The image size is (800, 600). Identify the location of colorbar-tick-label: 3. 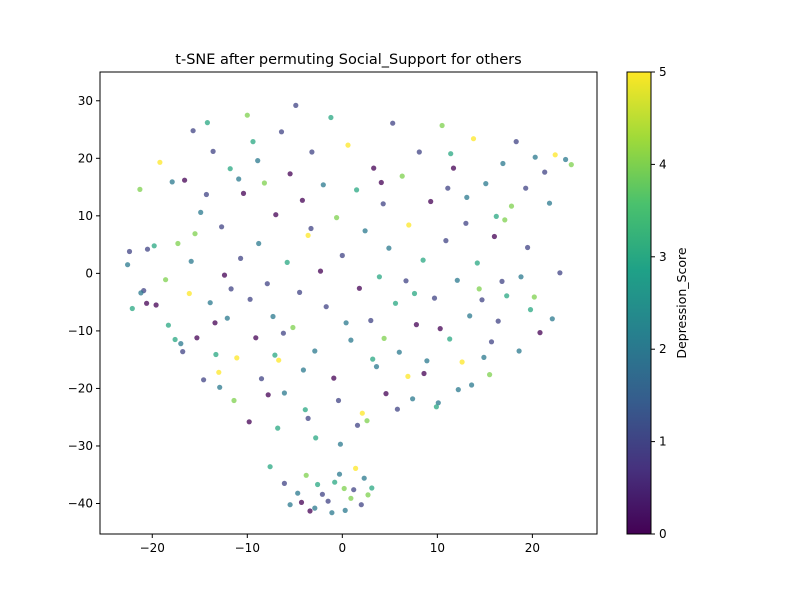
(663, 257).